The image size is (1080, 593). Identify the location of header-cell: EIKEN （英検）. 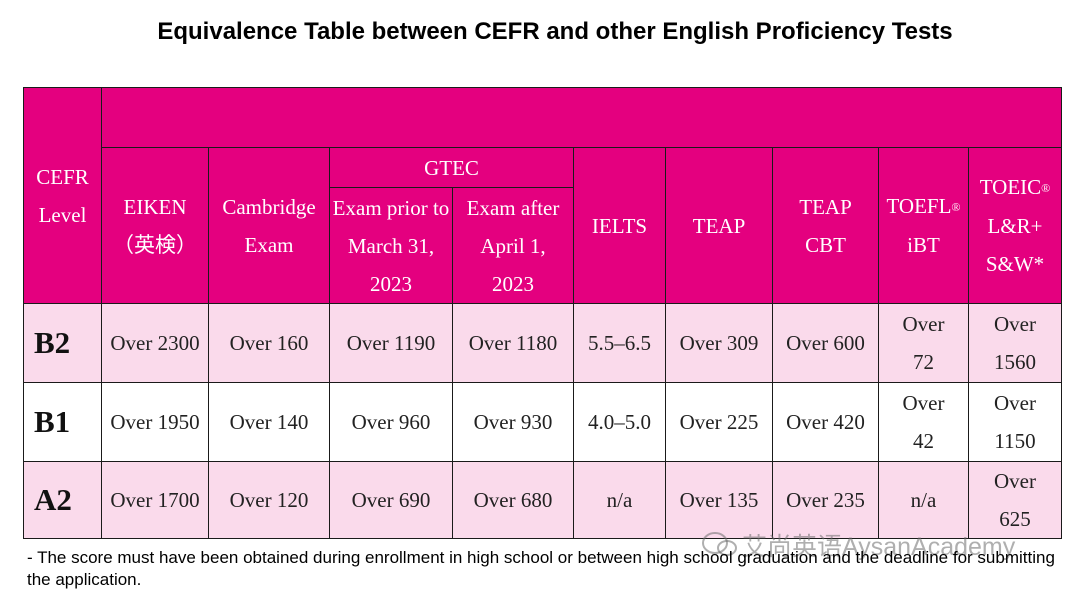
(155, 225).